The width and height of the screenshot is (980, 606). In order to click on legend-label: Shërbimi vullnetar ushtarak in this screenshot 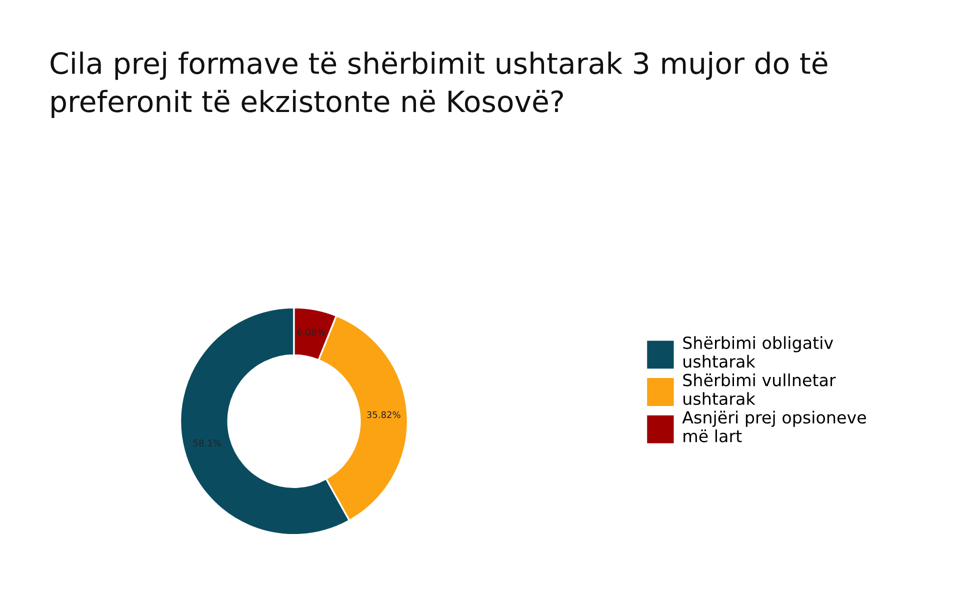, I will do `click(759, 389)`.